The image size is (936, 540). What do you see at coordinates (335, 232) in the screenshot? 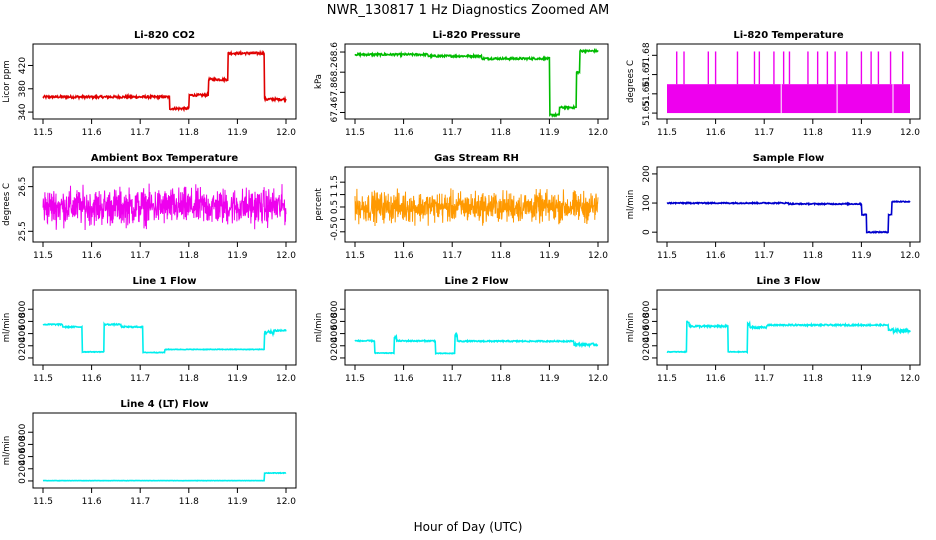
I see `y-tick-label: -0.5` at bounding box center [335, 232].